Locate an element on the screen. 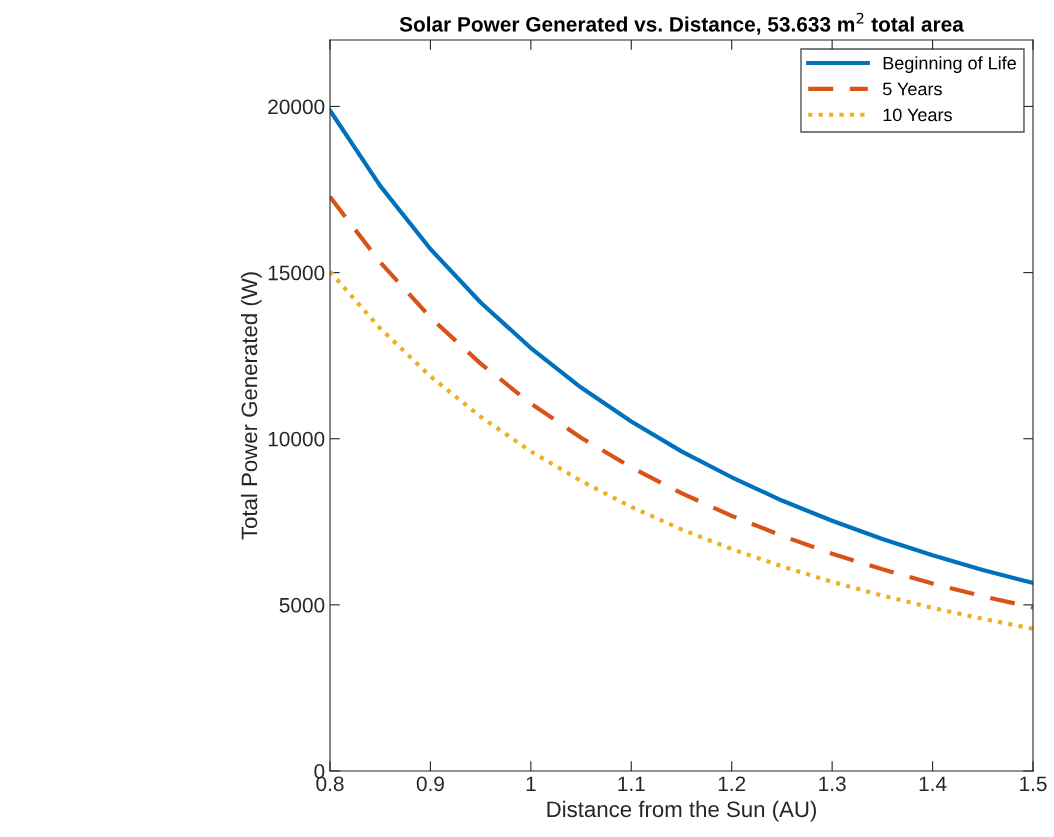 Image resolution: width=1054 pixels, height=837 pixels. x-tick-label: 1.4 is located at coordinates (933, 783).